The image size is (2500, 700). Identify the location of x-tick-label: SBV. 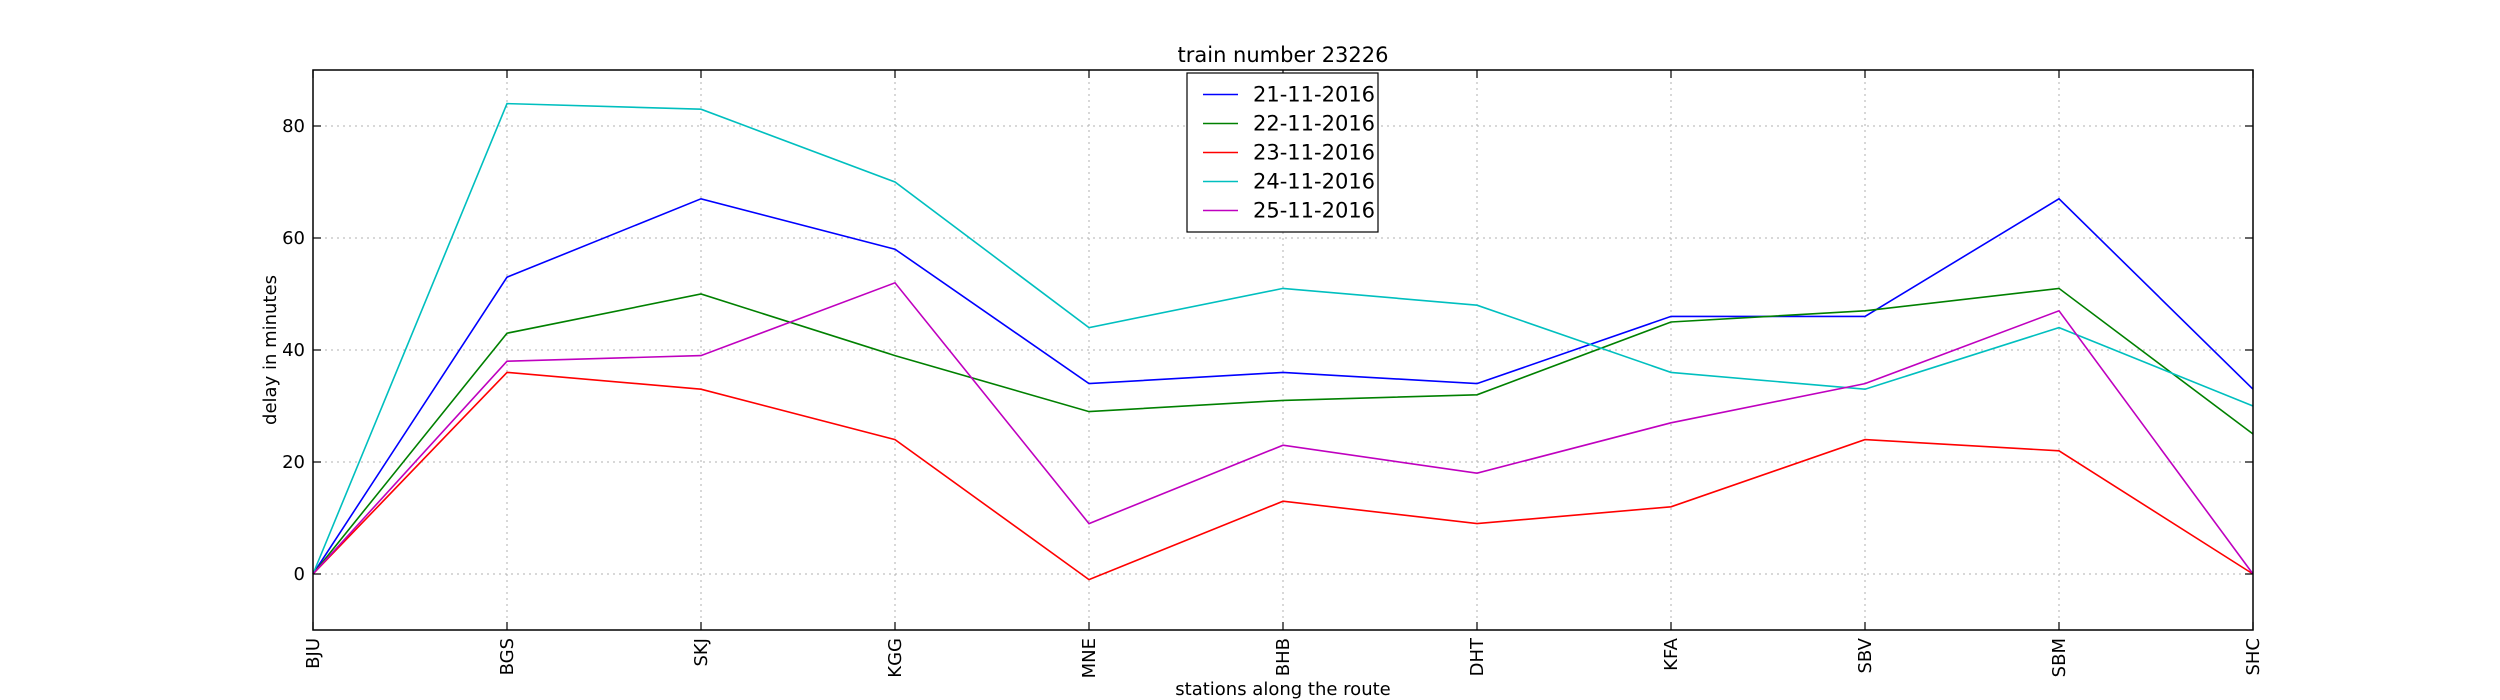
(1865, 655).